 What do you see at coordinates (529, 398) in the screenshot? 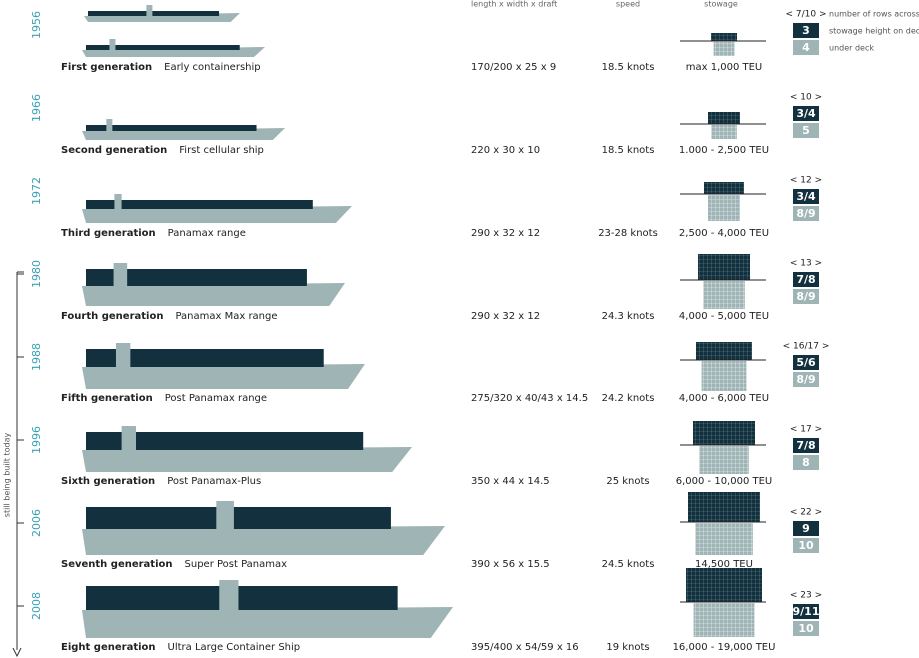
I see `dimensions: 275/320 x 40/43 x 14.5` at bounding box center [529, 398].